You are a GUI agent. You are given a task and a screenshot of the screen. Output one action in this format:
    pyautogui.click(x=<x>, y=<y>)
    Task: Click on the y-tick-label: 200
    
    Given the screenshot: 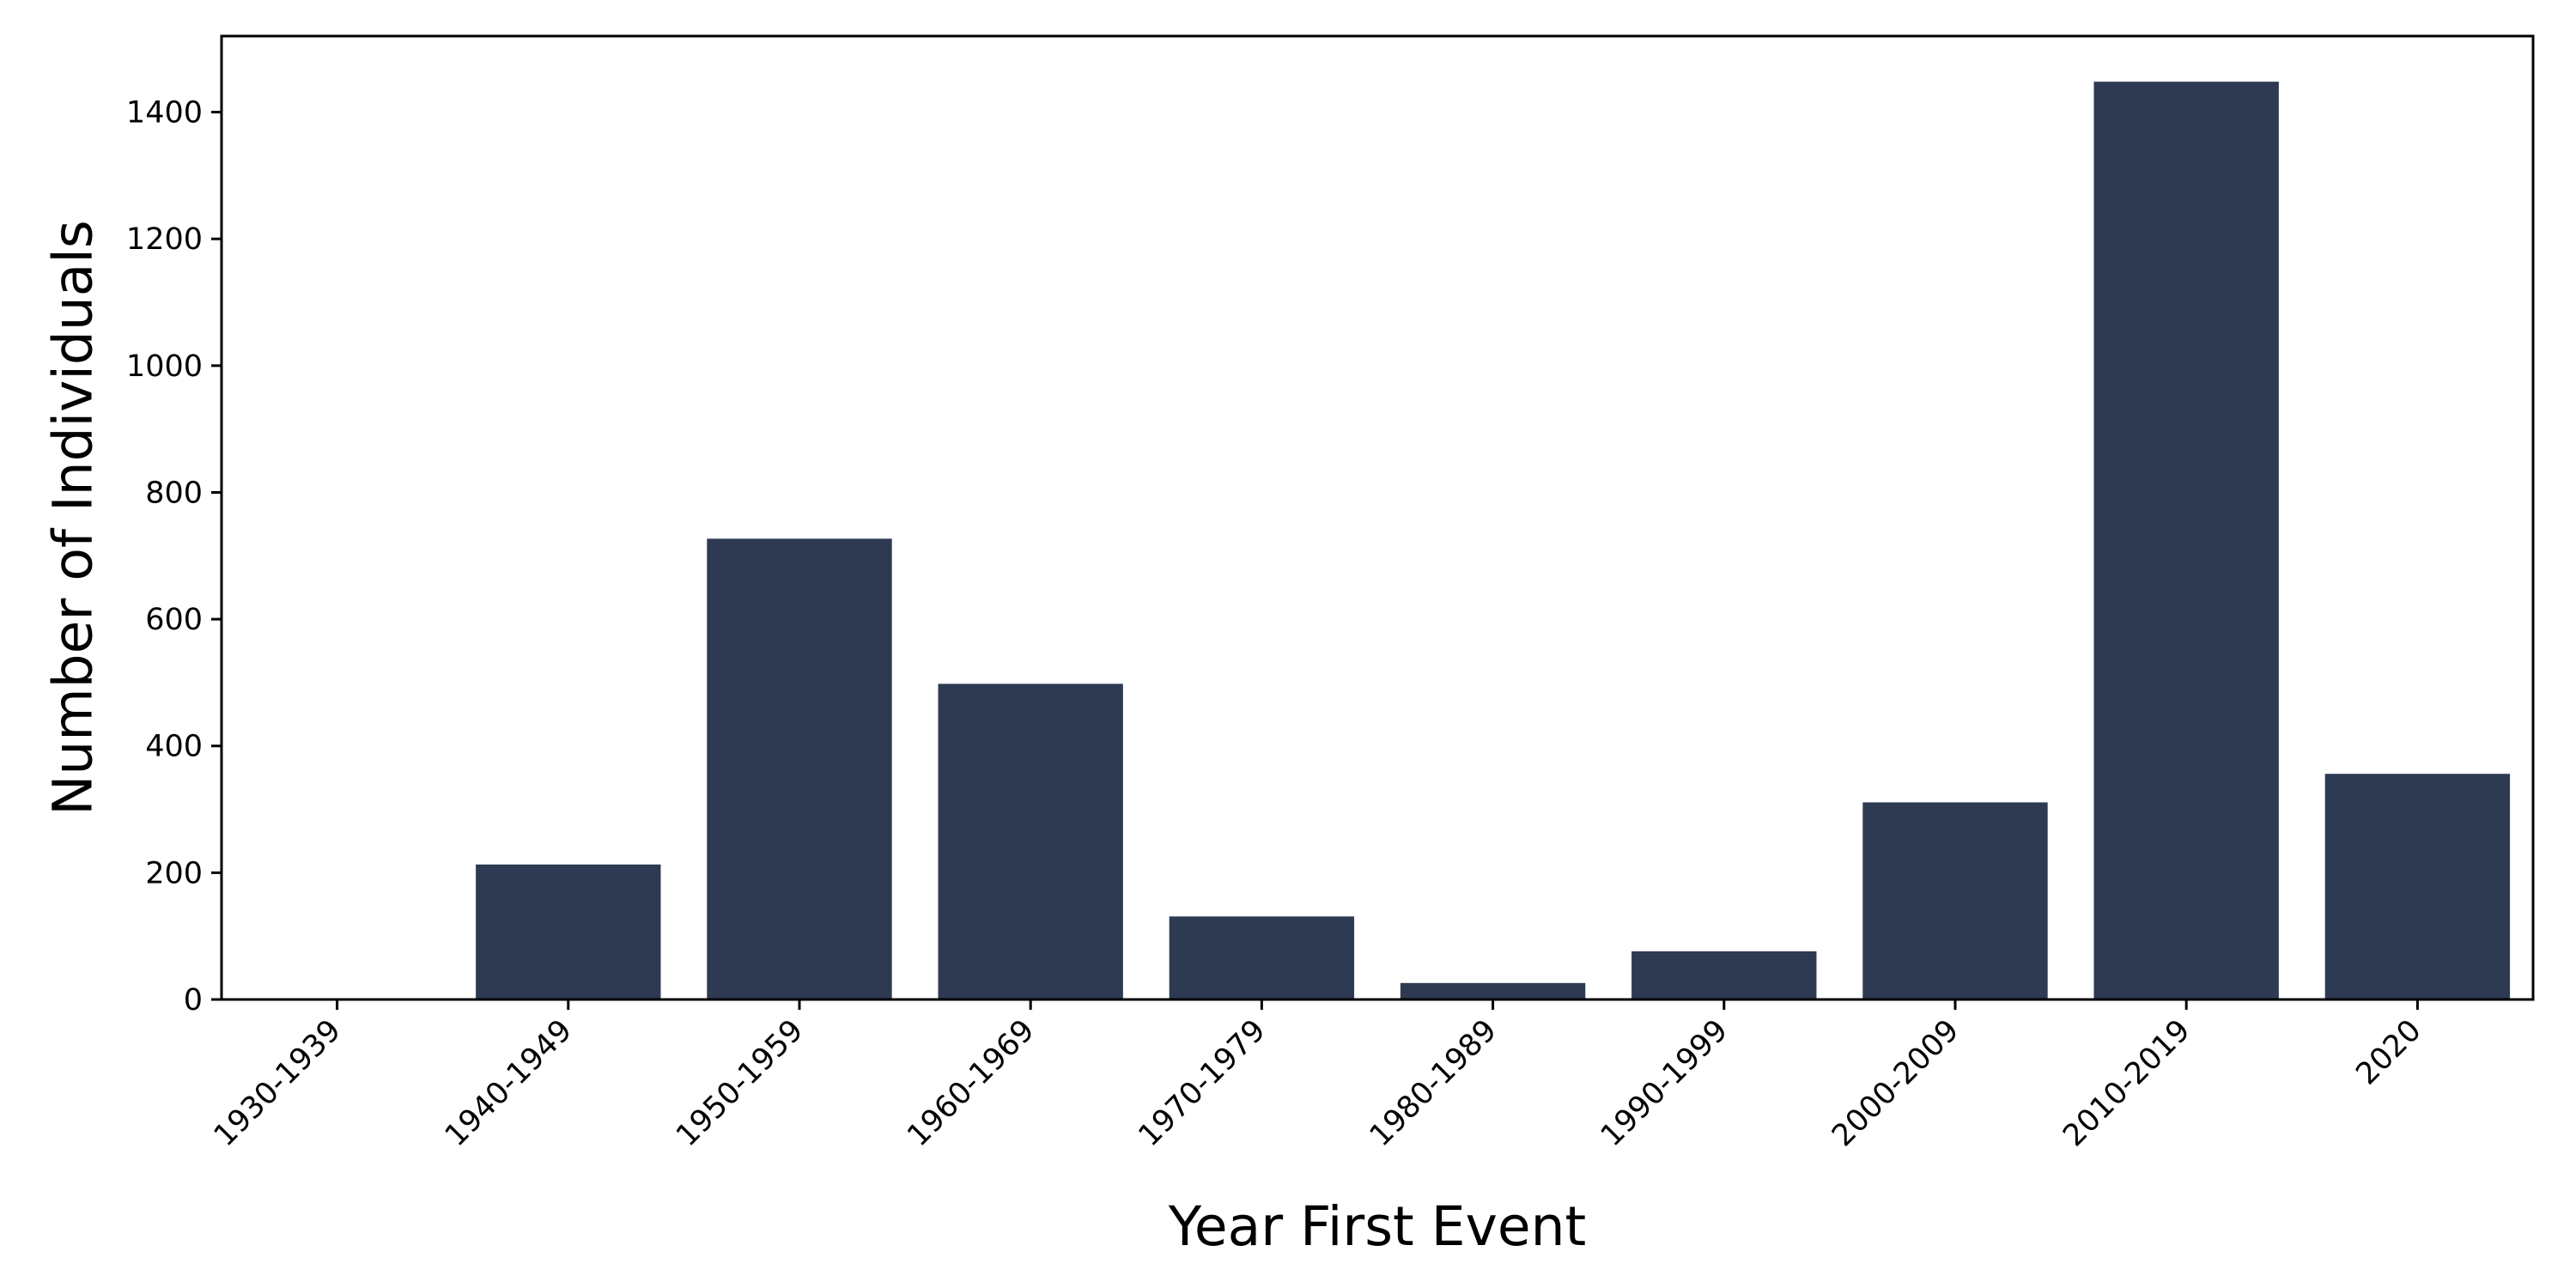 What is the action you would take?
    pyautogui.click(x=174, y=873)
    